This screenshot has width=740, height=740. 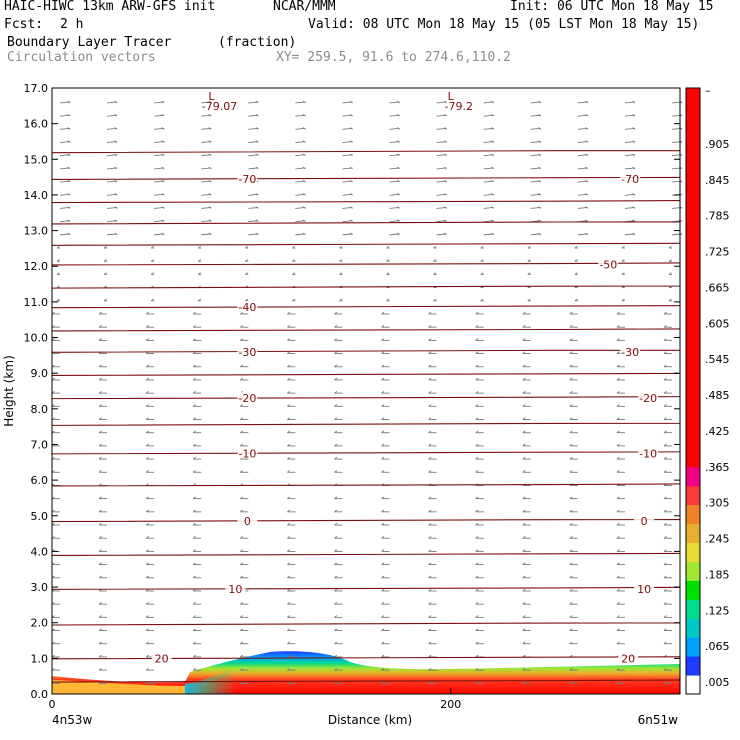 I want to click on colorbar-label: .005, so click(x=717, y=682).